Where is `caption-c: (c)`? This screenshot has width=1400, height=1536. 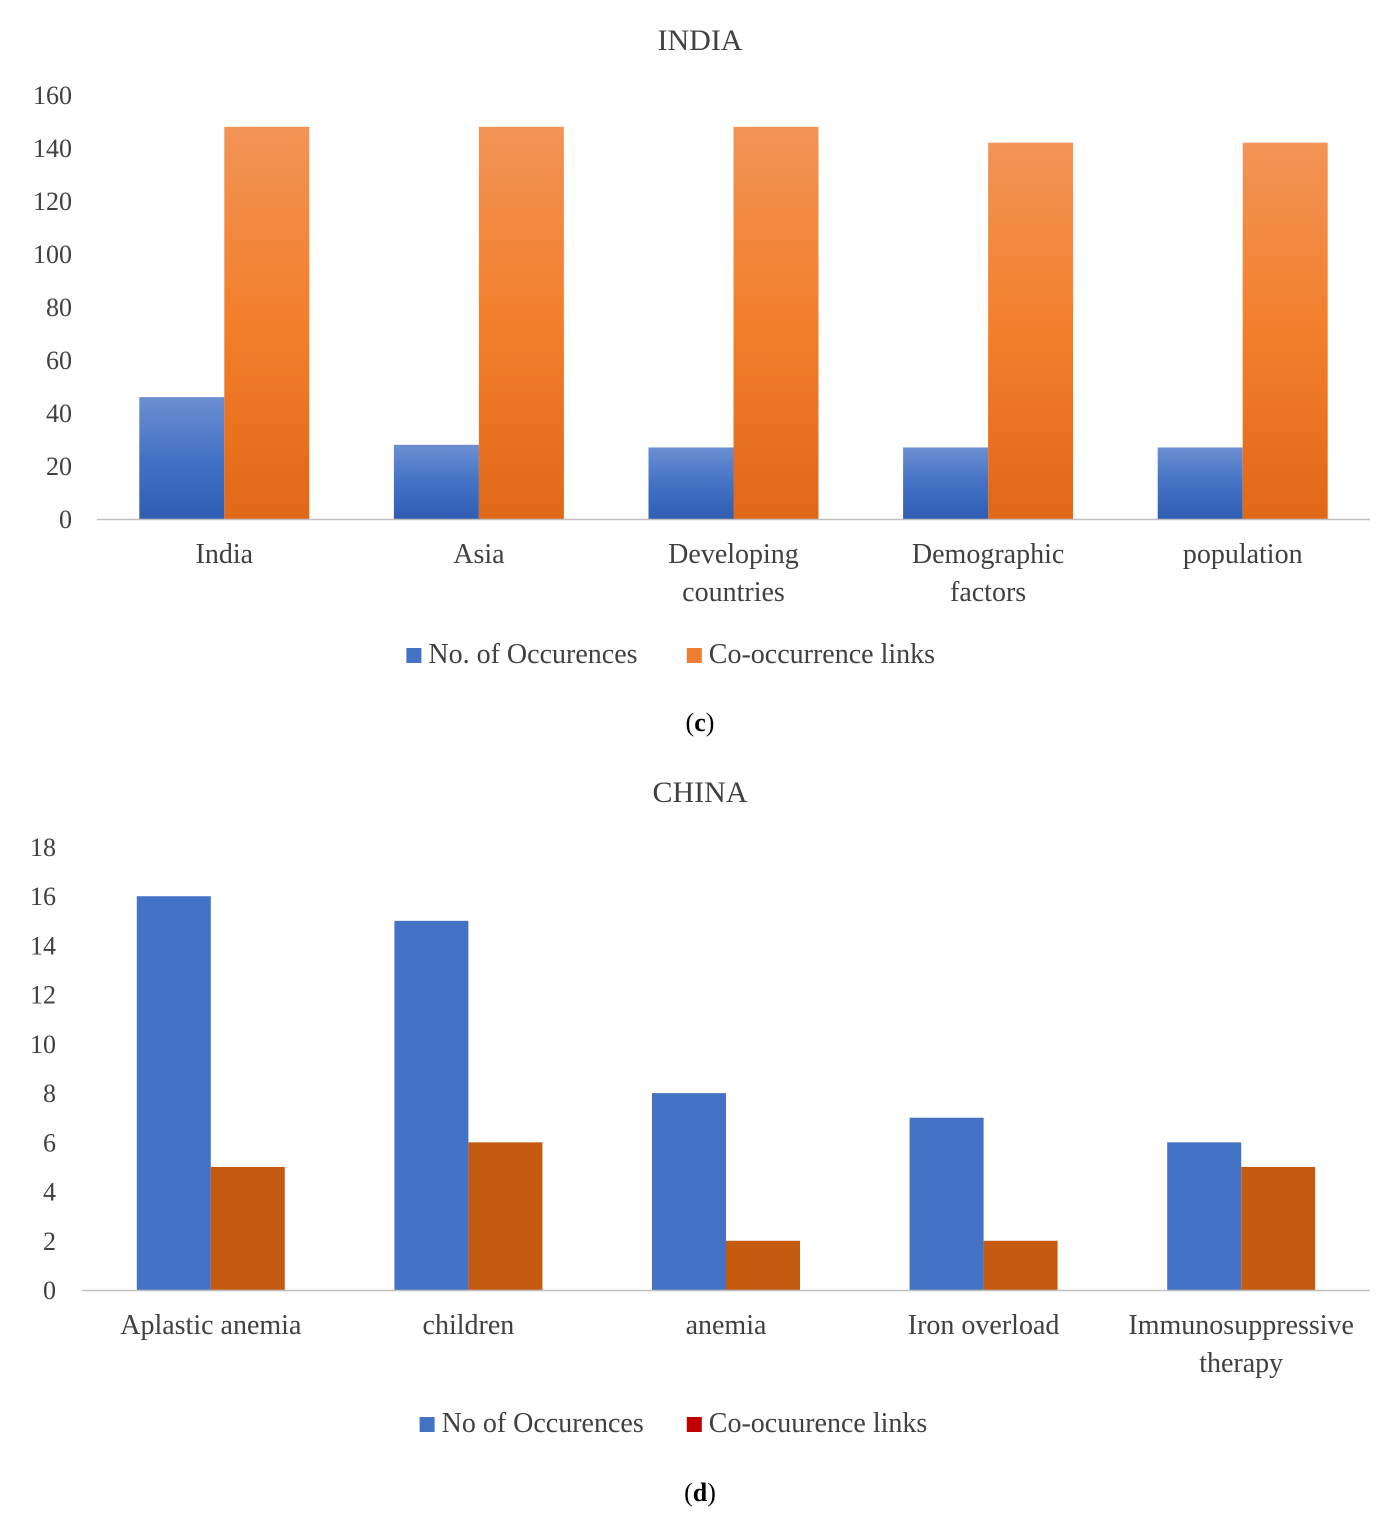
caption-c: (c) is located at coordinates (700, 722).